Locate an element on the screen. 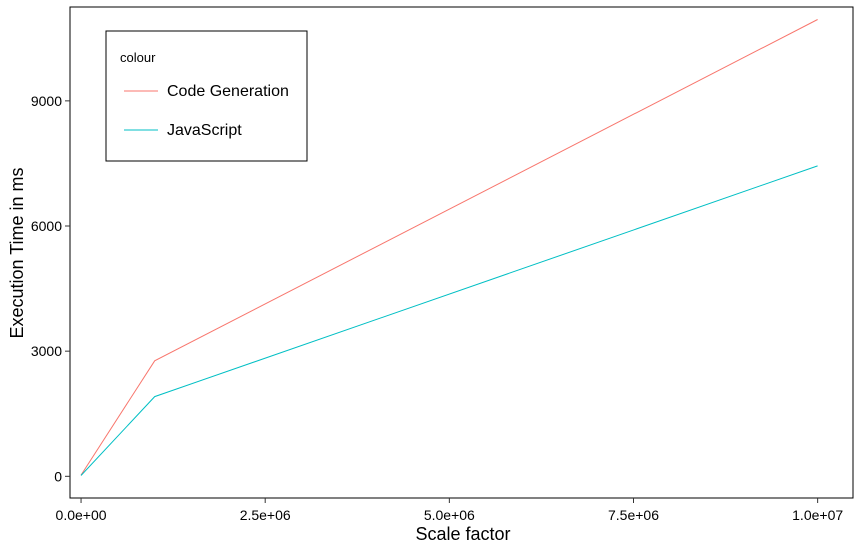 The height and width of the screenshot is (552, 862). y-tick-label: 6000 is located at coordinates (46, 226).